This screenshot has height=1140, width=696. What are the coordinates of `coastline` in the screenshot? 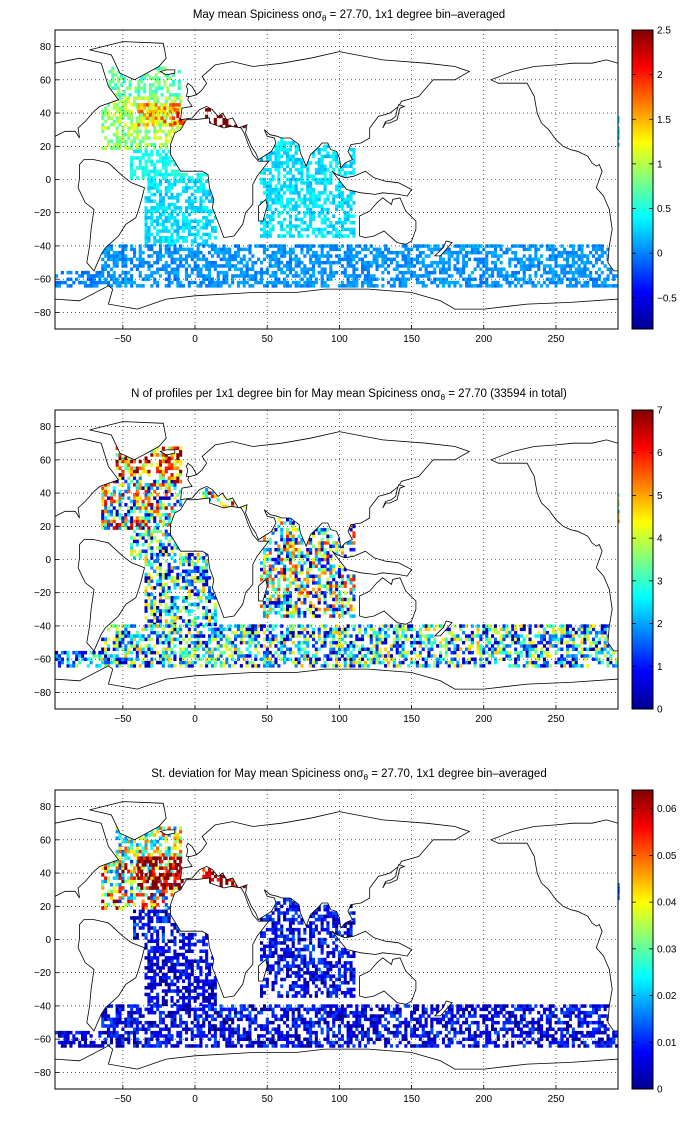 It's located at (443, 248).